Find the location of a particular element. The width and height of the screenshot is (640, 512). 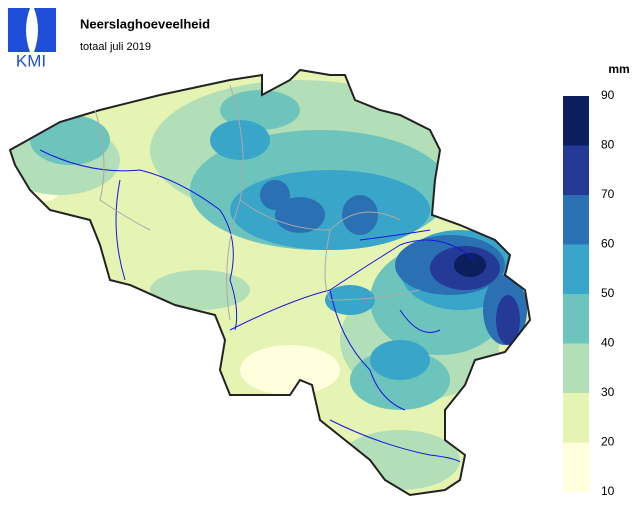

legend-tick-label: 70 is located at coordinates (608, 194).